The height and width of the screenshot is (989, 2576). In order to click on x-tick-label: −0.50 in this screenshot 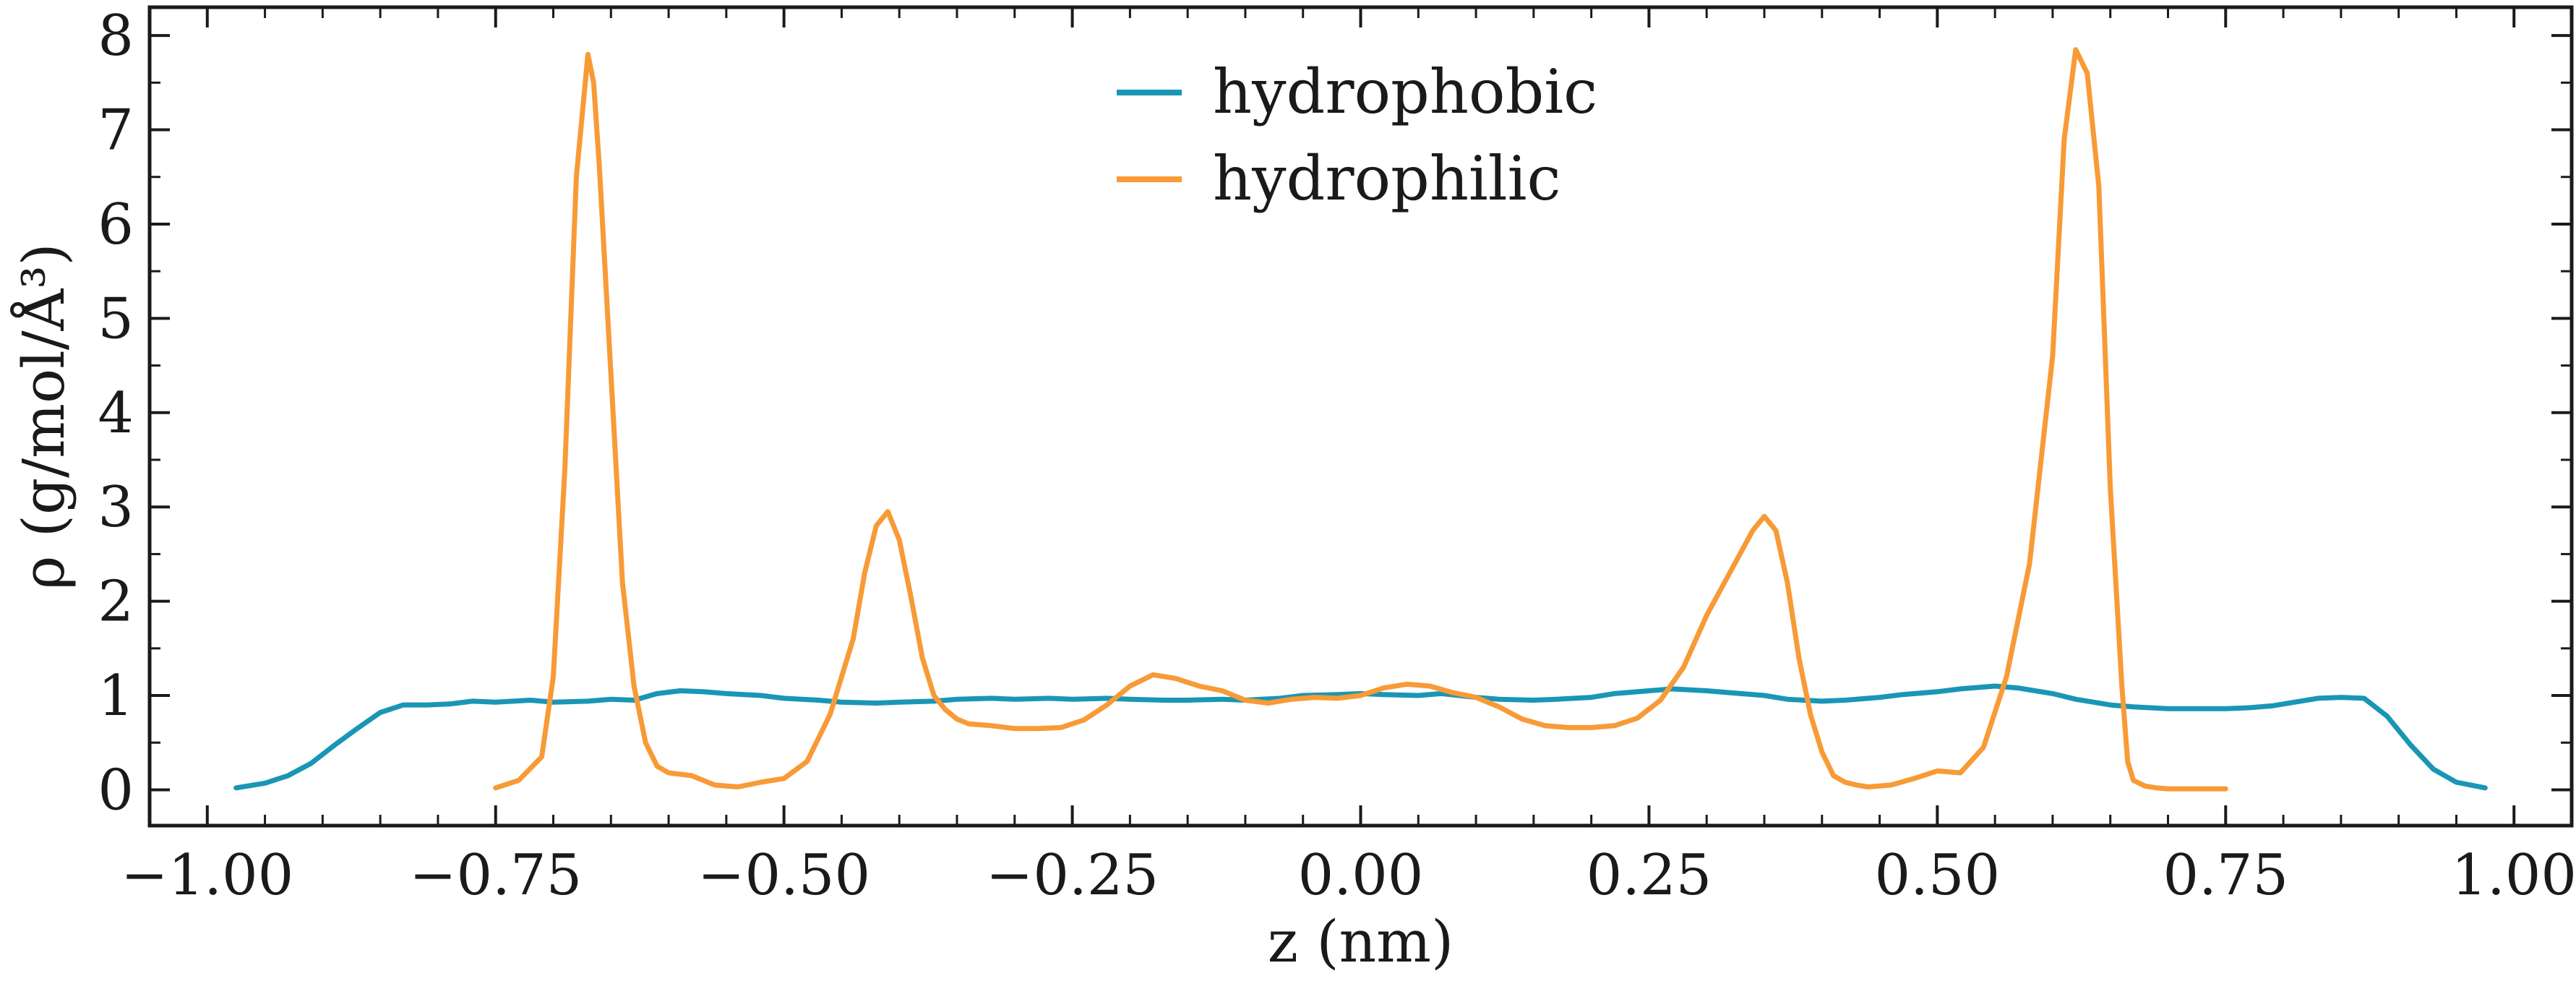, I will do `click(783, 875)`.